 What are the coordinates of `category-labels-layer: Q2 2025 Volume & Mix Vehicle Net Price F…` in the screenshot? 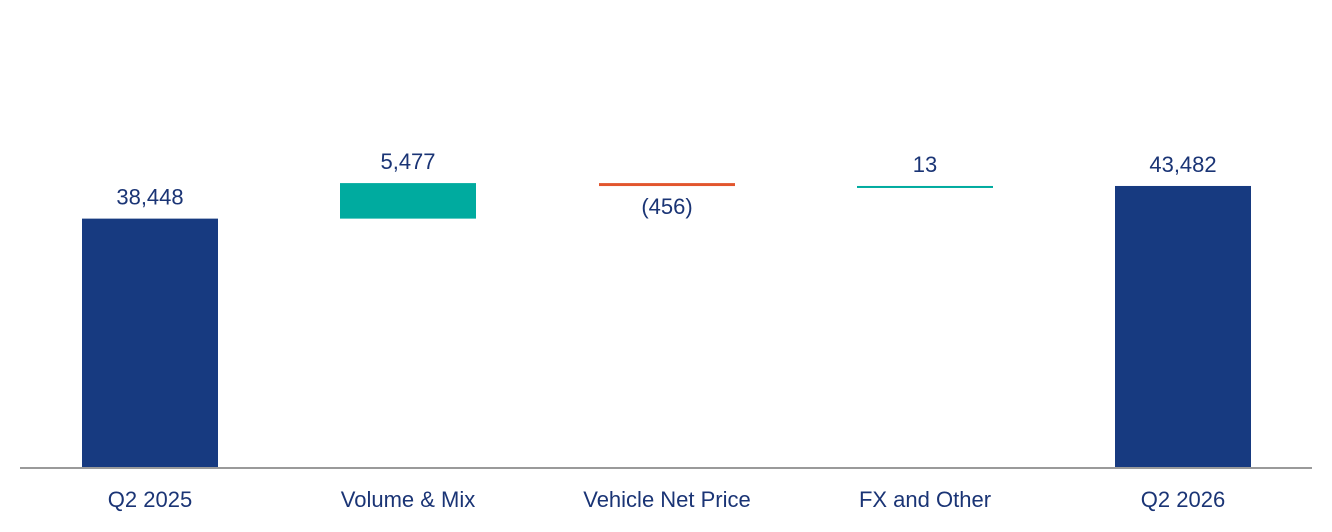 It's located at (666, 499).